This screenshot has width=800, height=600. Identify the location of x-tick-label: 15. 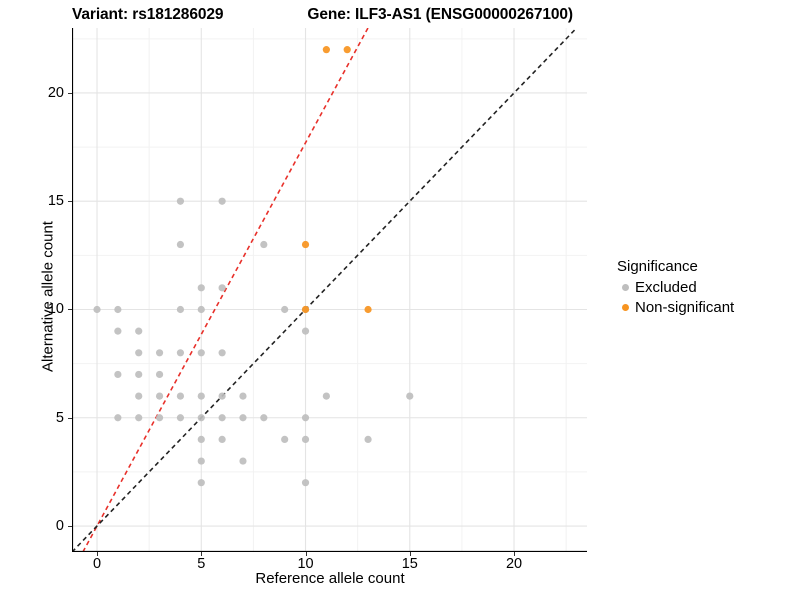
(409, 564).